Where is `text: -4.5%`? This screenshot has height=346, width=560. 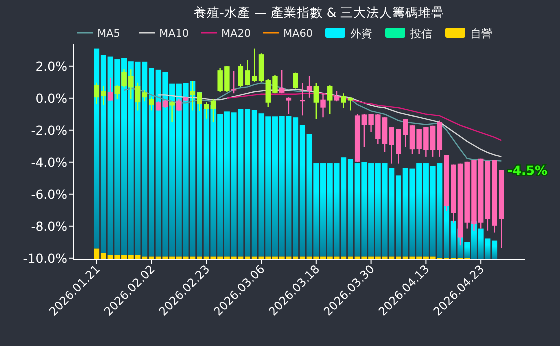
text: -4.5% is located at coordinates (528, 170).